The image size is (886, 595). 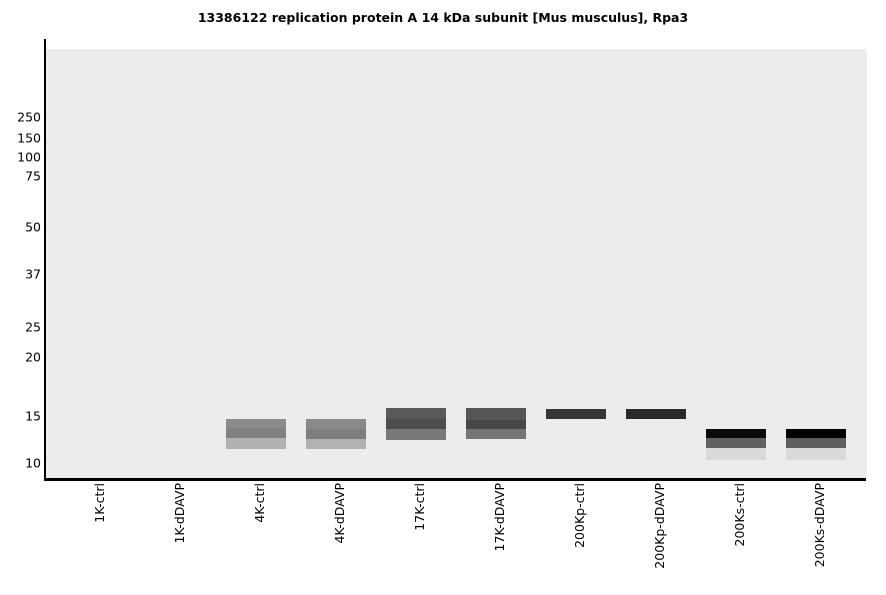 What do you see at coordinates (33, 327) in the screenshot?
I see `y-tick-label: 25` at bounding box center [33, 327].